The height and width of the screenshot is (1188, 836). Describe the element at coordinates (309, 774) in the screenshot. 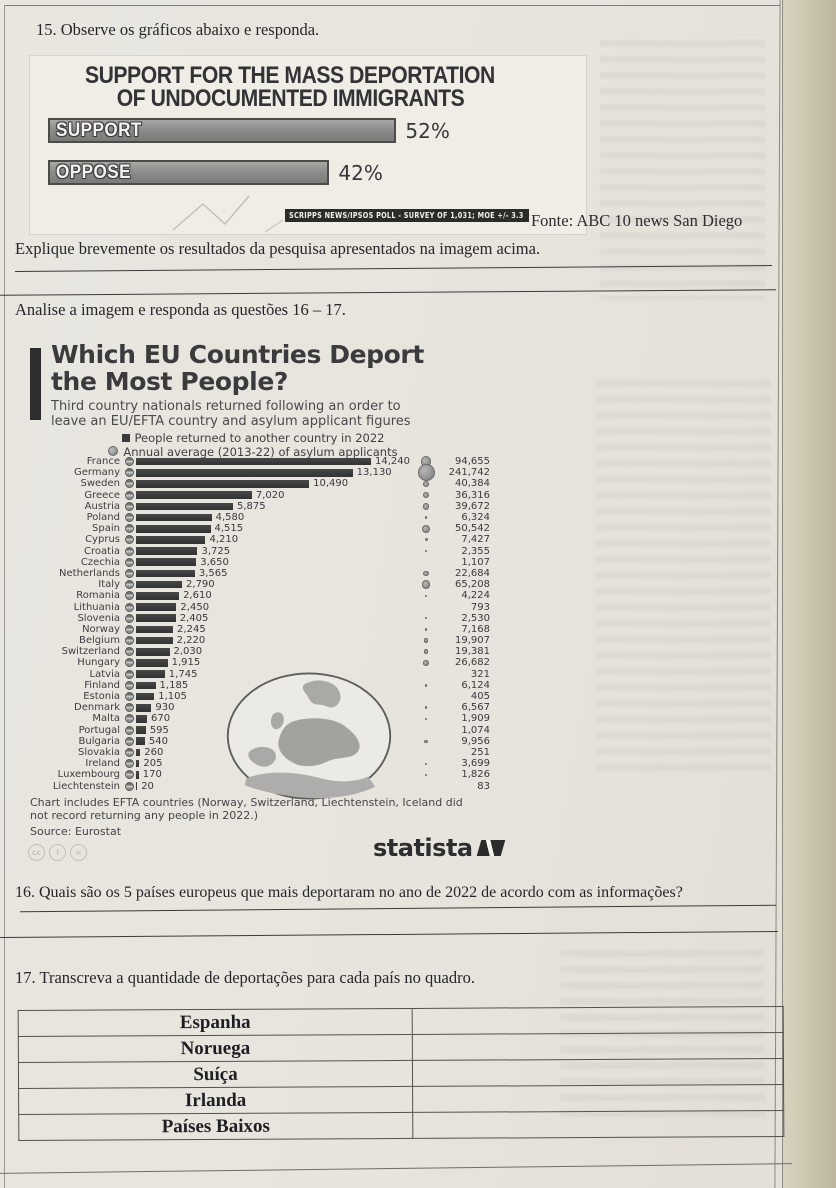

I see `chart-row: Luxembourg 170 1,826` at that location.